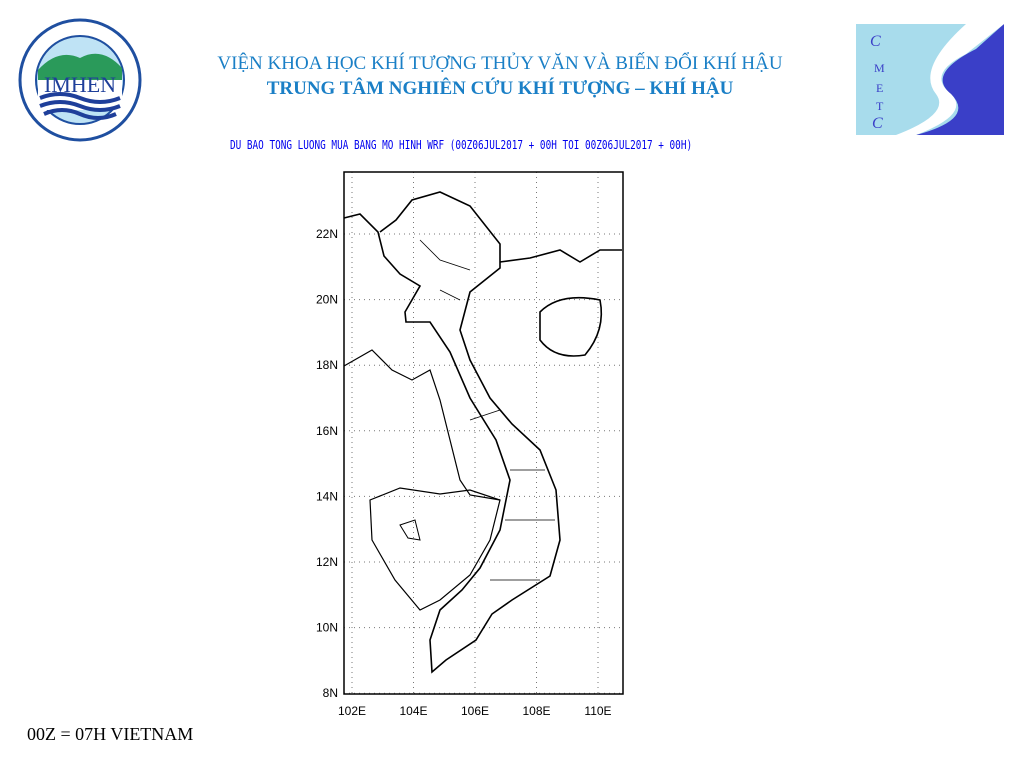  I want to click on svg-text: IMHEN, so click(80, 84).